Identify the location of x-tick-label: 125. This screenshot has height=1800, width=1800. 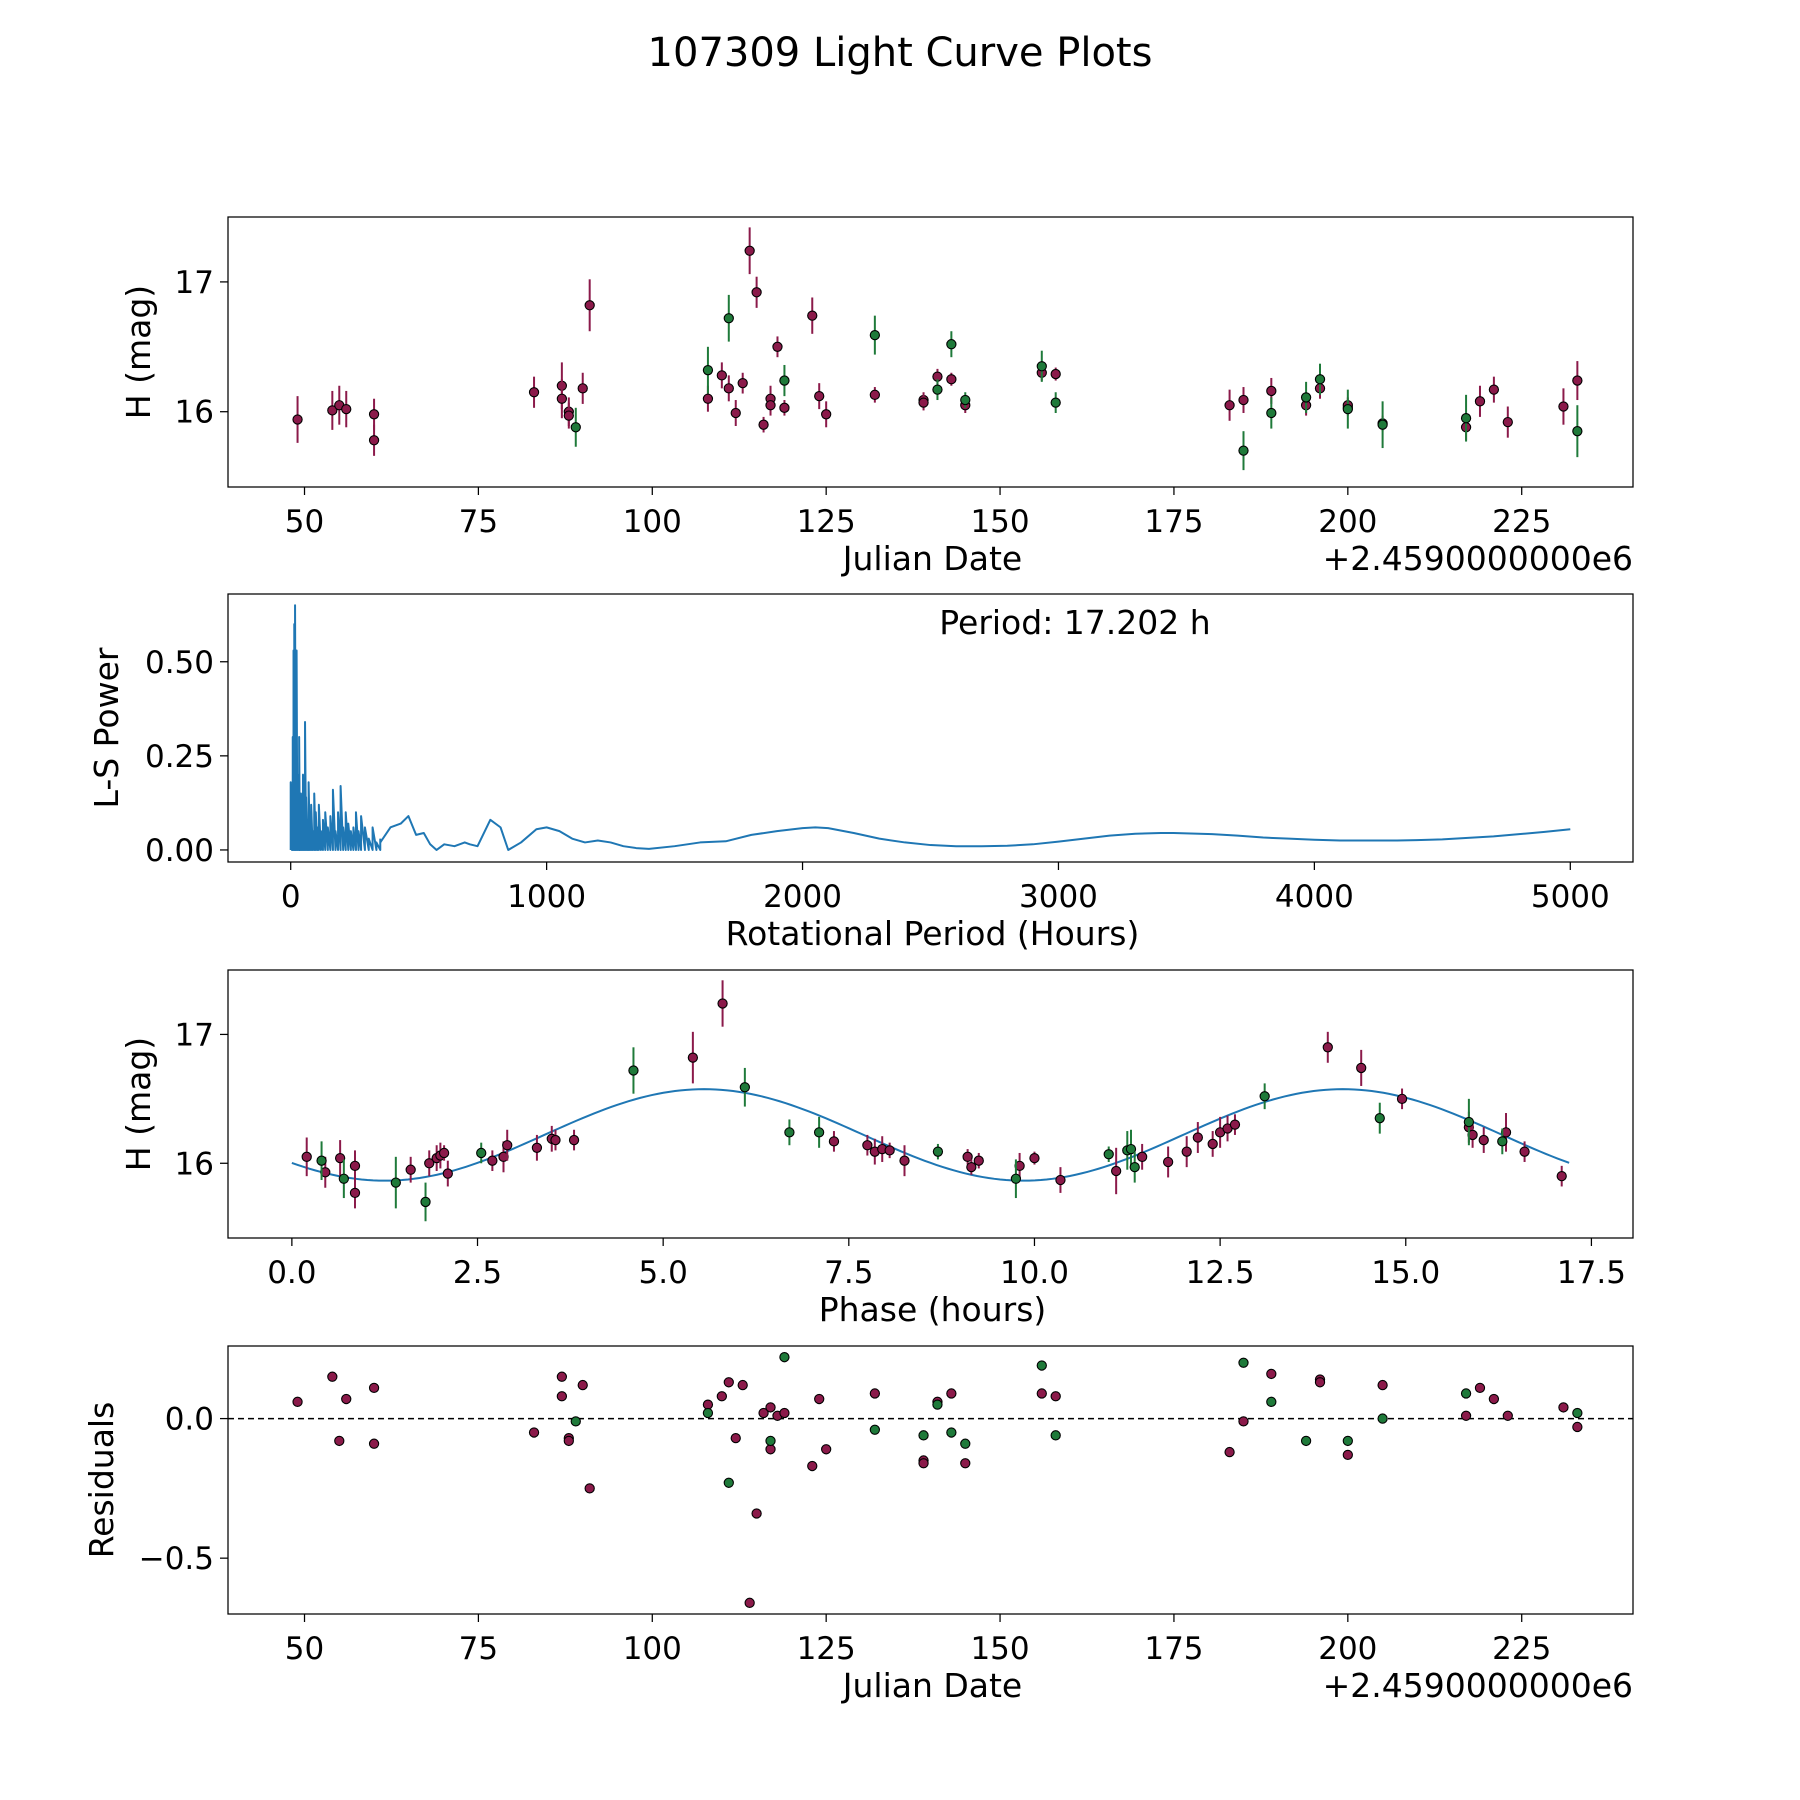
(826, 522).